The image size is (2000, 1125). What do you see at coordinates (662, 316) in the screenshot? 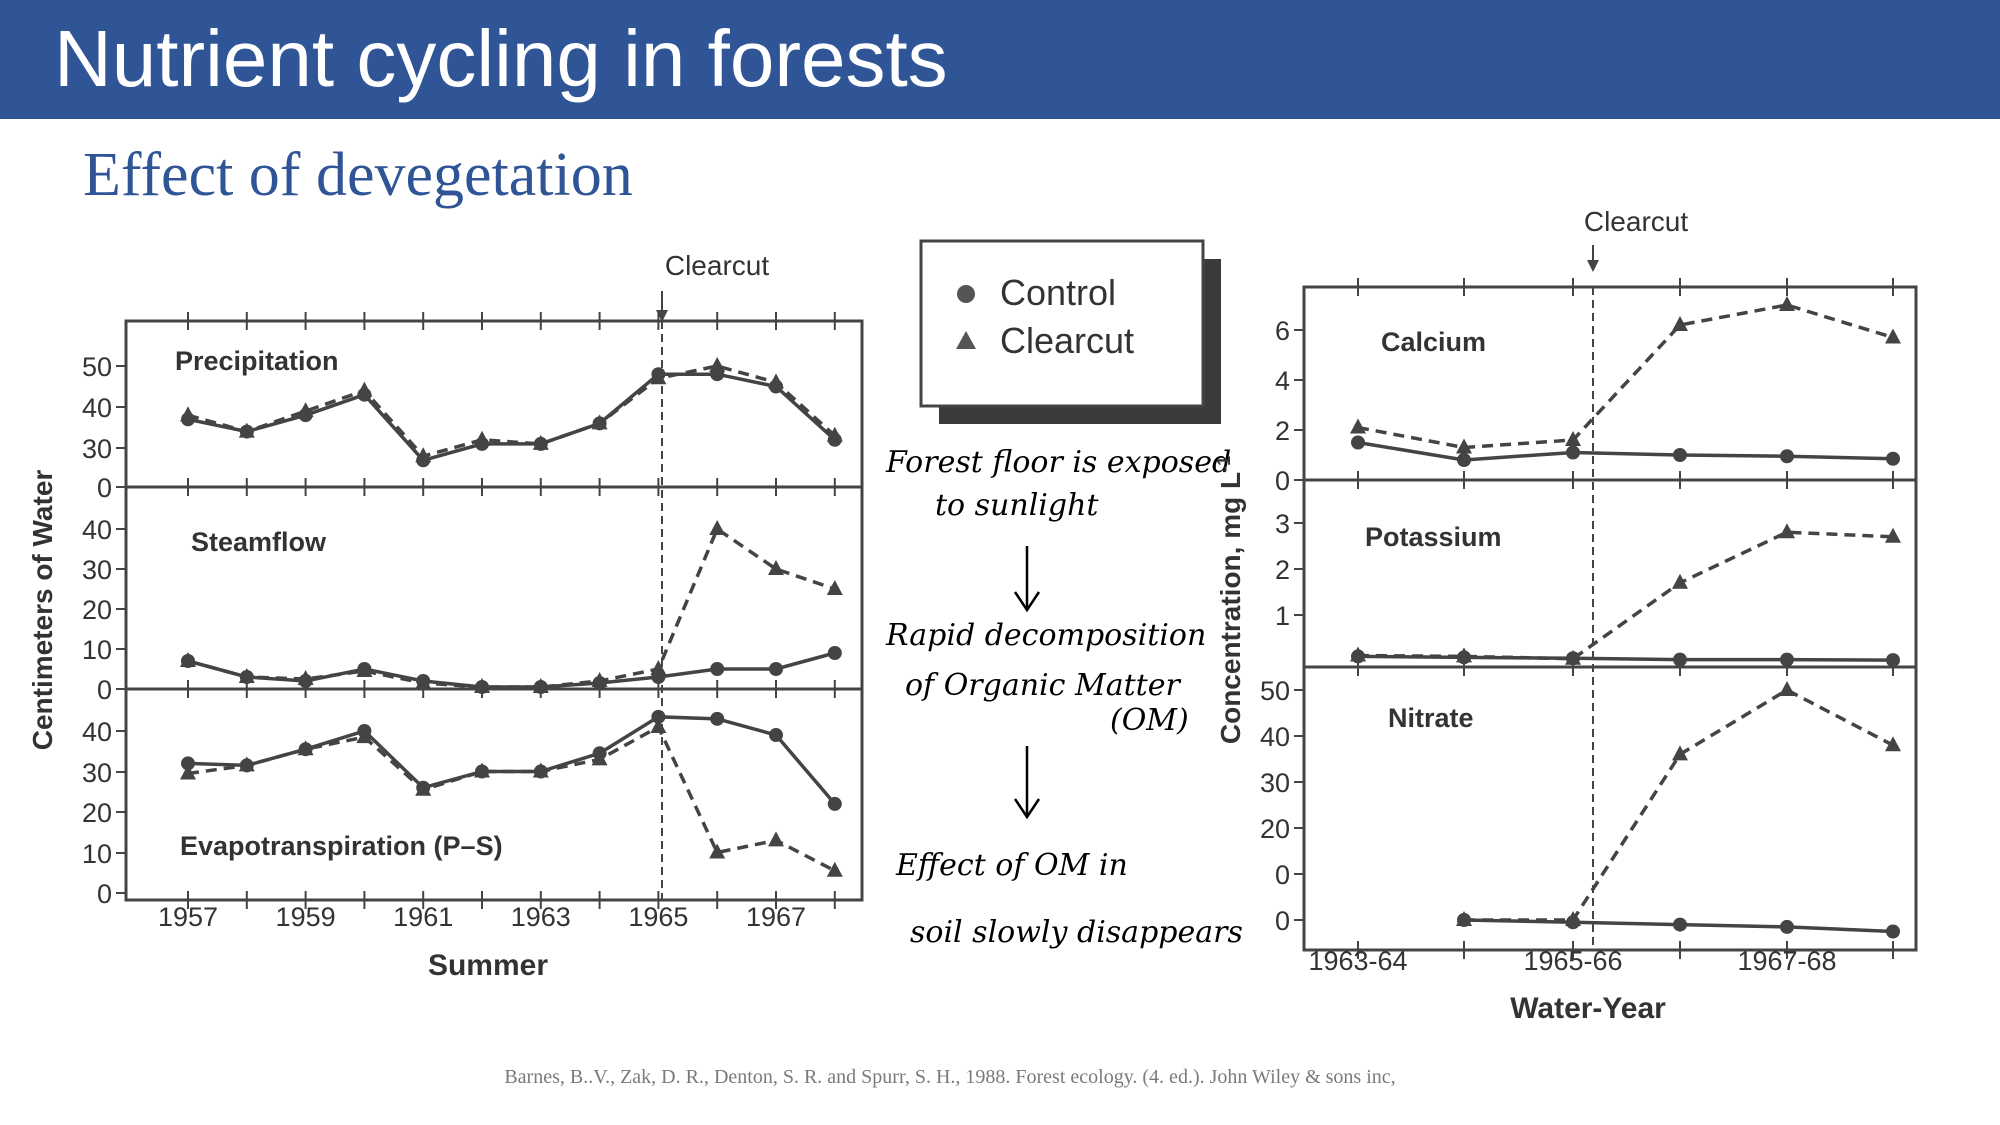
I see `clearcut-arrow-head` at bounding box center [662, 316].